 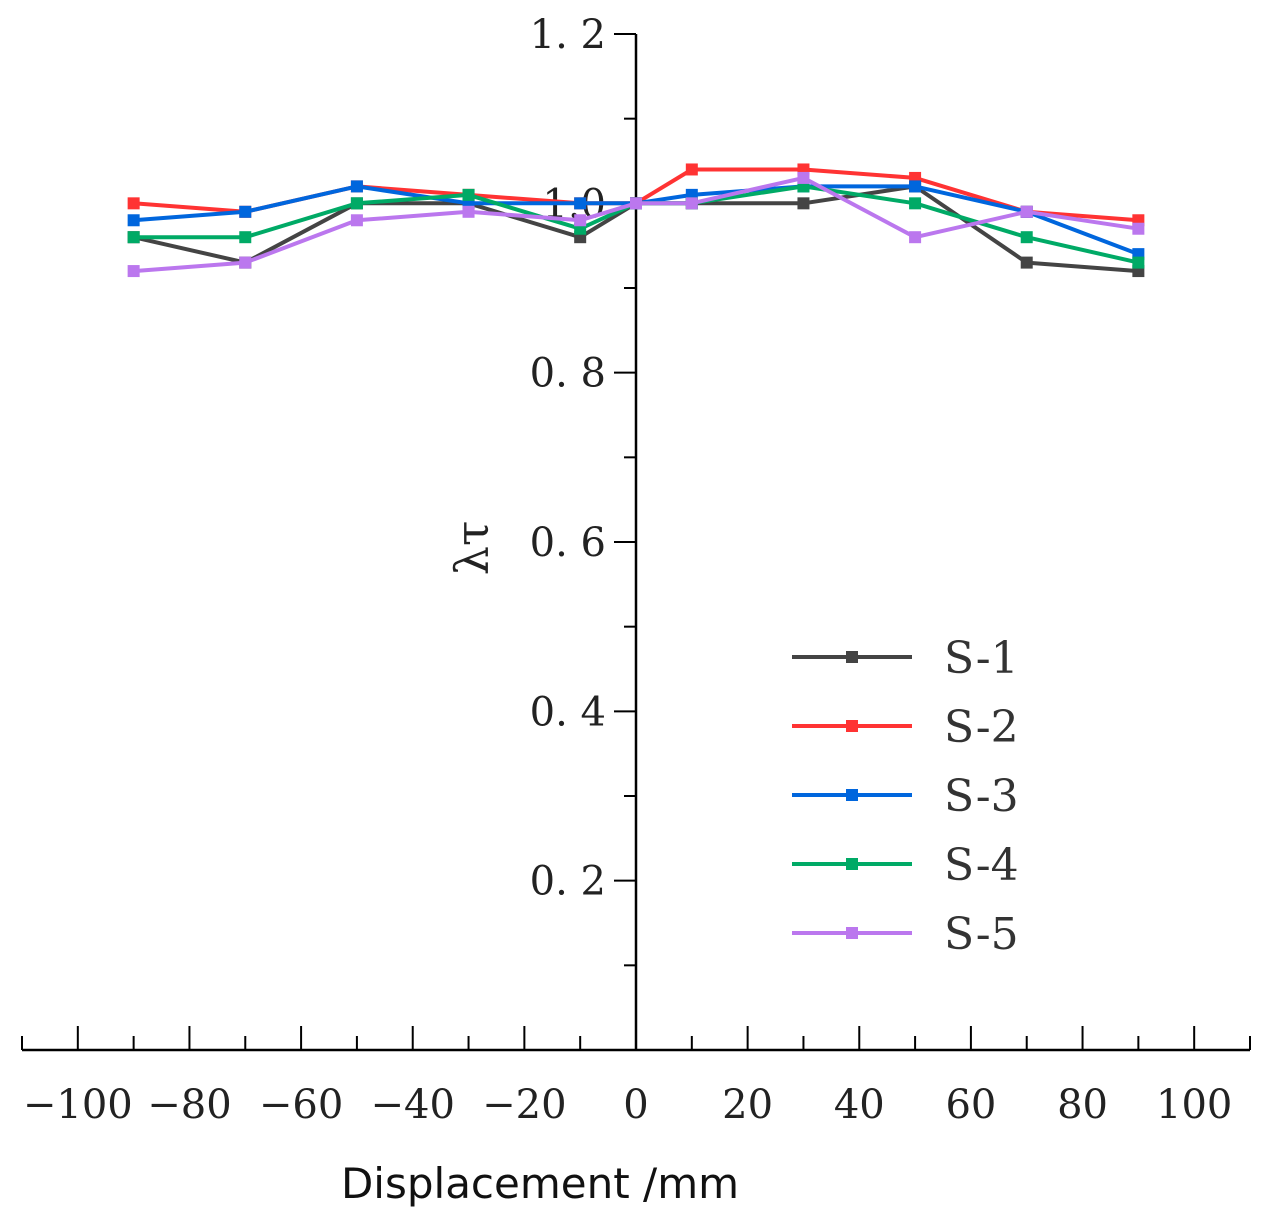 I want to click on legend-item-s-5: S-5, so click(x=905, y=934).